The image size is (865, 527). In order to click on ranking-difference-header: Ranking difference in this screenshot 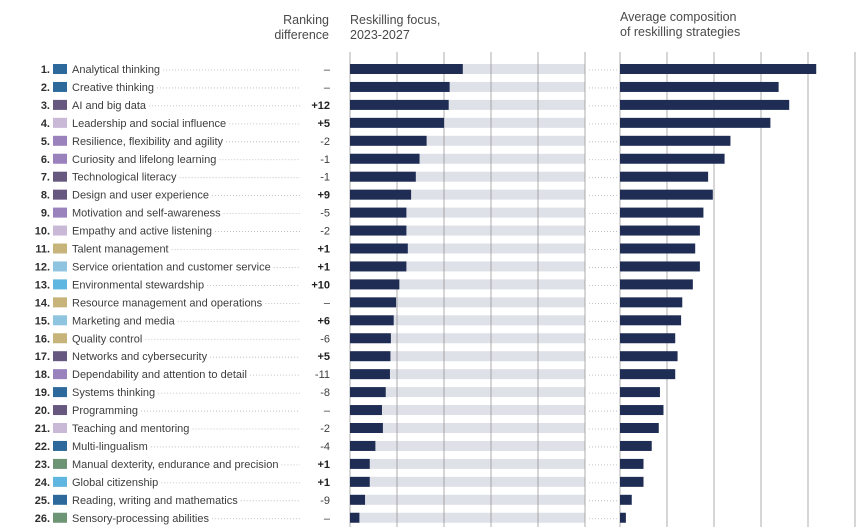, I will do `click(284, 28)`.